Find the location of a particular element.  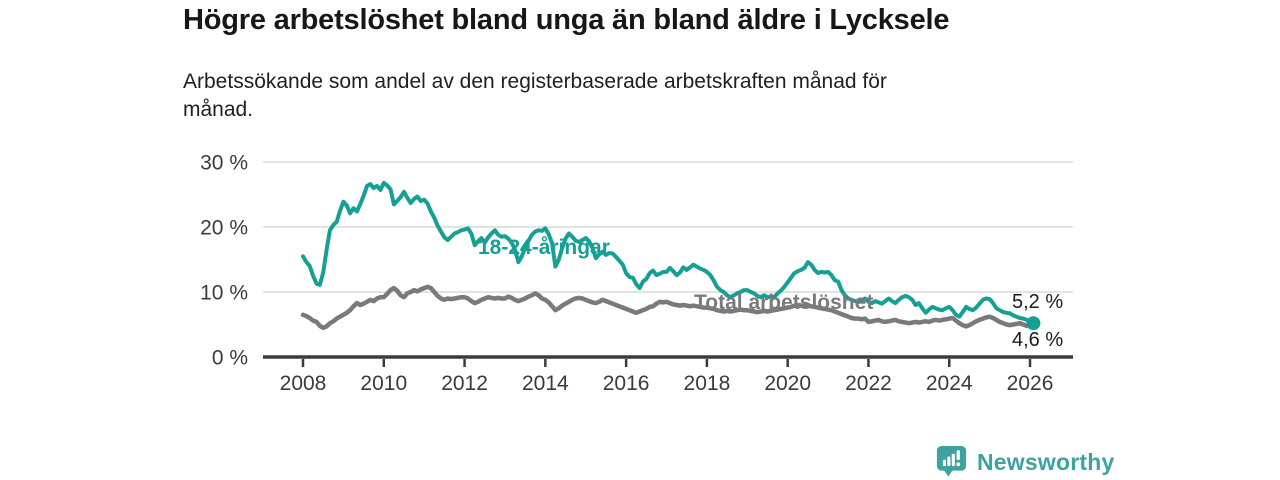

x-tick-label: 2020 is located at coordinates (787, 383).